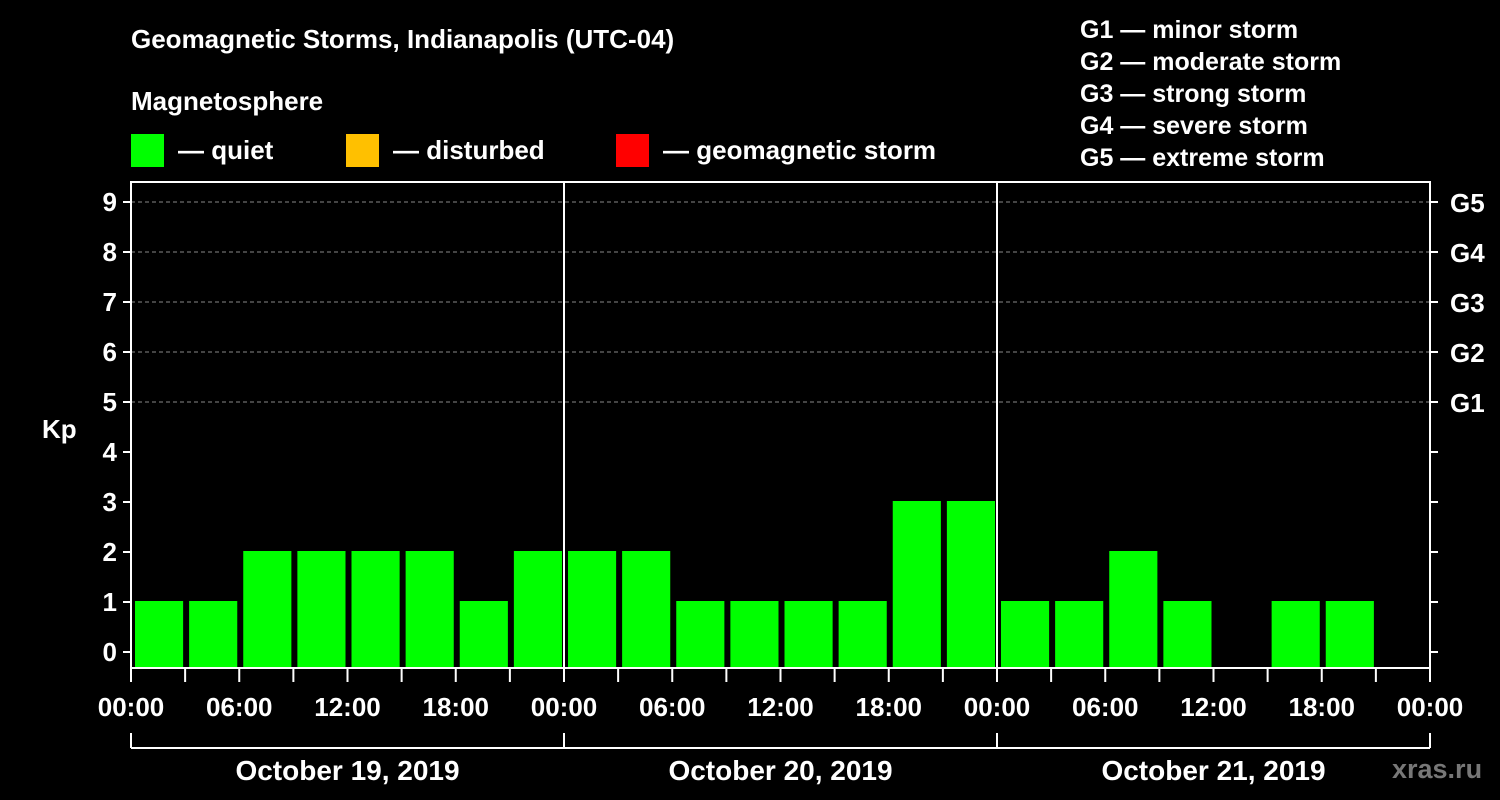 Image resolution: width=1500 pixels, height=800 pixels. What do you see at coordinates (1189, 30) in the screenshot?
I see `storm-scale-g1: G1 — minor storm` at bounding box center [1189, 30].